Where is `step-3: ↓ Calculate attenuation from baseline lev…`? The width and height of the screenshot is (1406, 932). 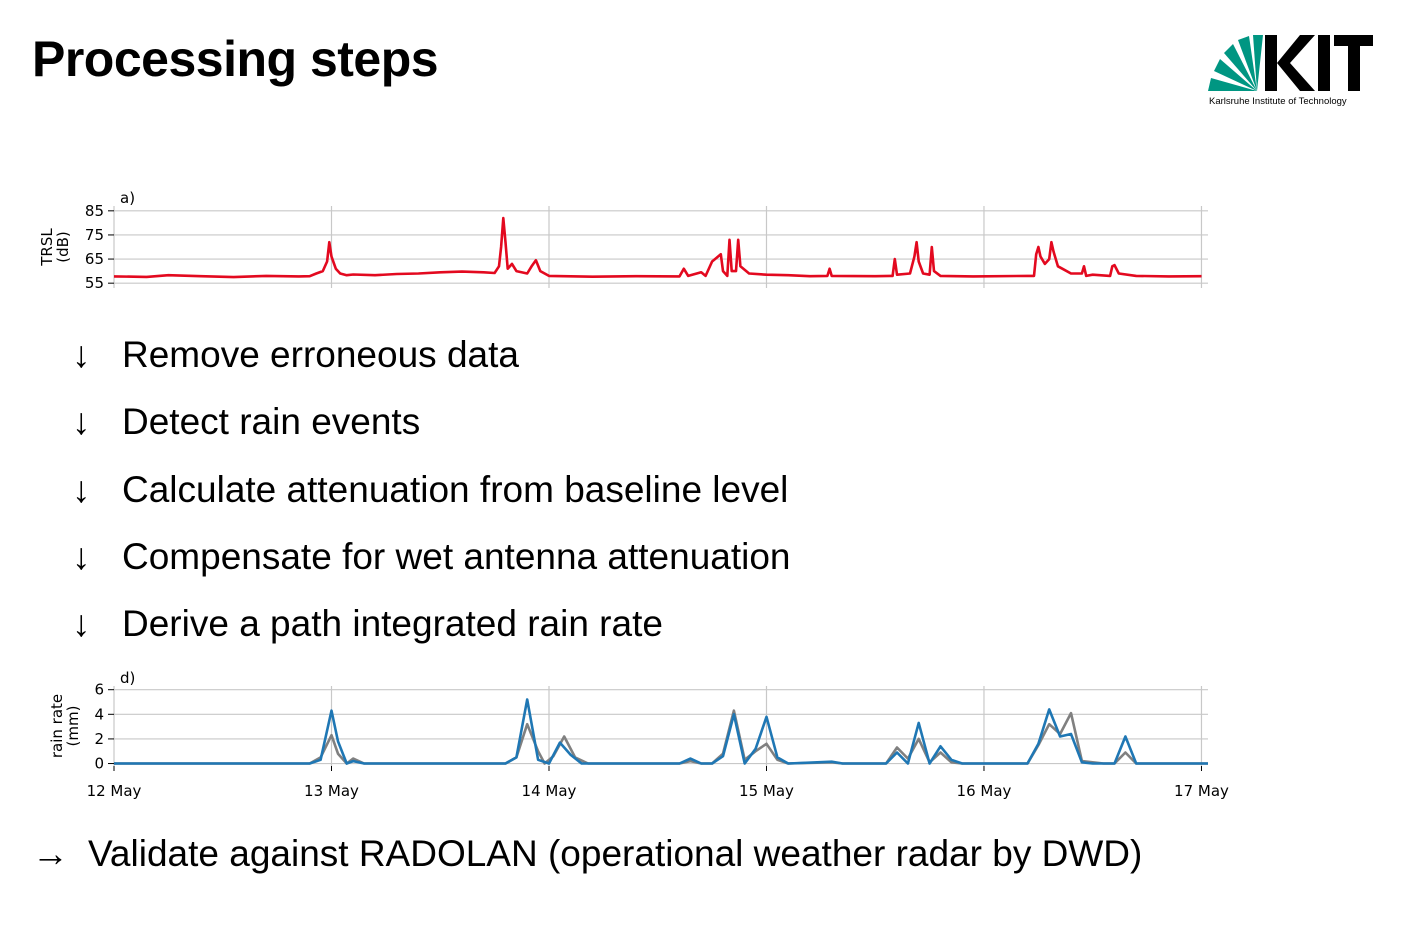
step-3: ↓ Calculate attenuation from baseline lev… is located at coordinates (430, 490).